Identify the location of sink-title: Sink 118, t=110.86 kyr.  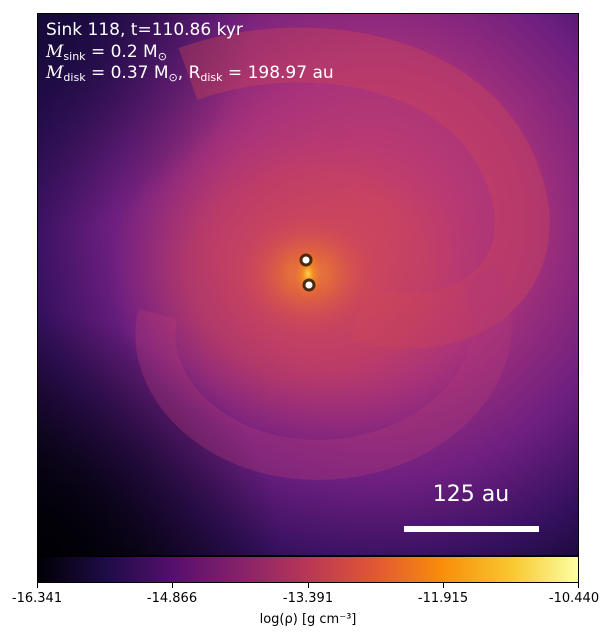
(144, 30).